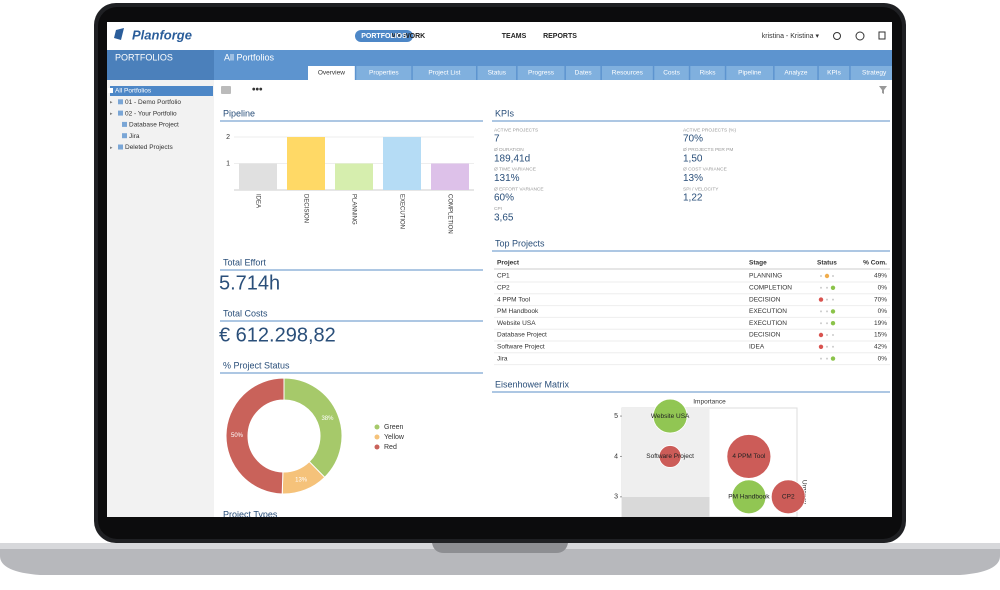 This screenshot has width=1000, height=590. I want to click on kpi-value: 3,65, so click(504, 217).